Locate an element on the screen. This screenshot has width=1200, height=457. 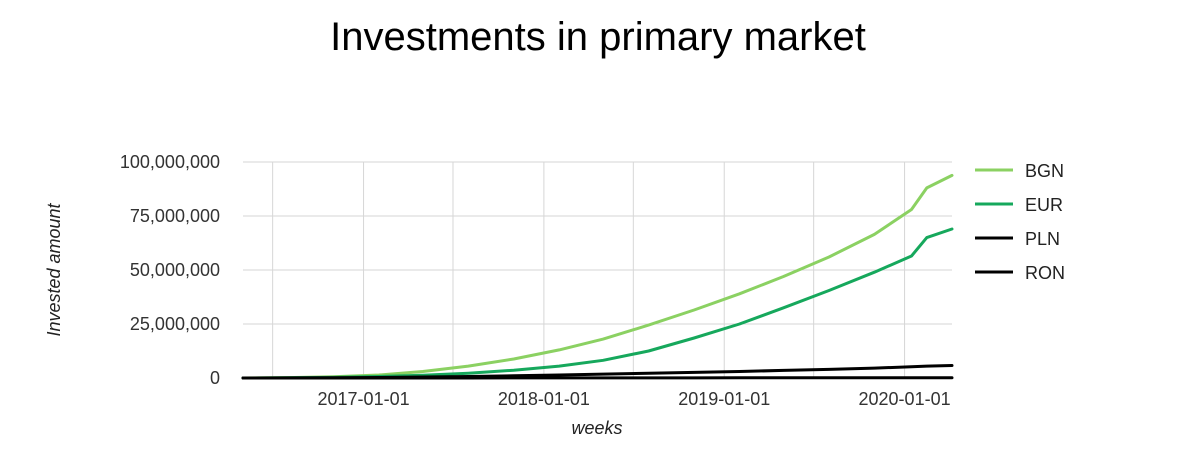
legend: BGN EUR PLN RON is located at coordinates (1020, 222).